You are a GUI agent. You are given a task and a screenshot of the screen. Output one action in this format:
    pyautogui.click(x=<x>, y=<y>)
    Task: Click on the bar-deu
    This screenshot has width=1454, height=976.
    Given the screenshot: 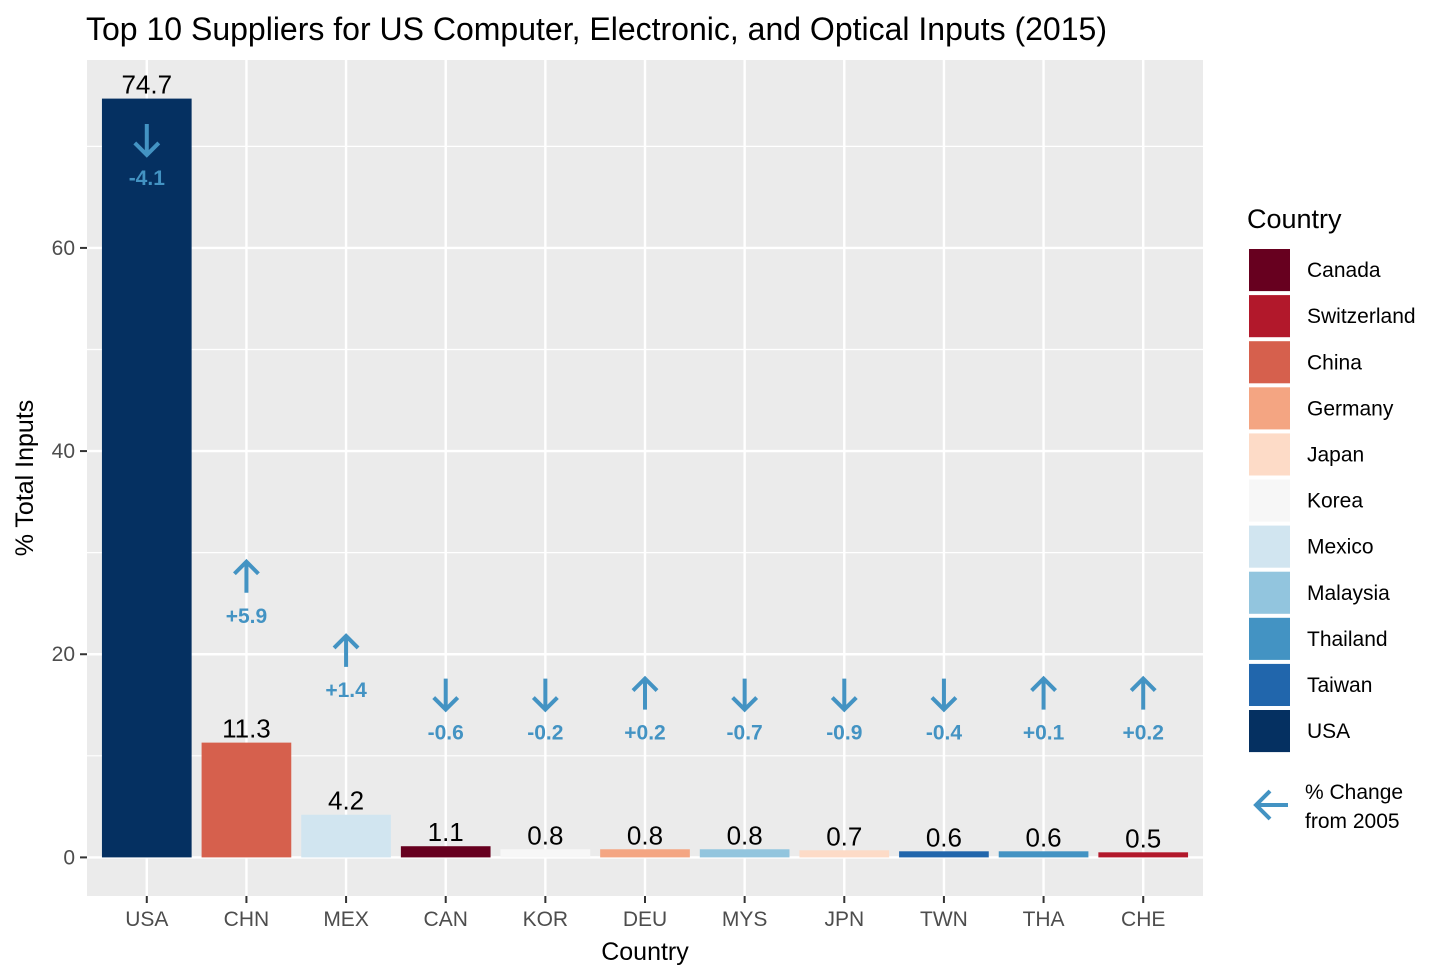 What is the action you would take?
    pyautogui.click(x=645, y=853)
    